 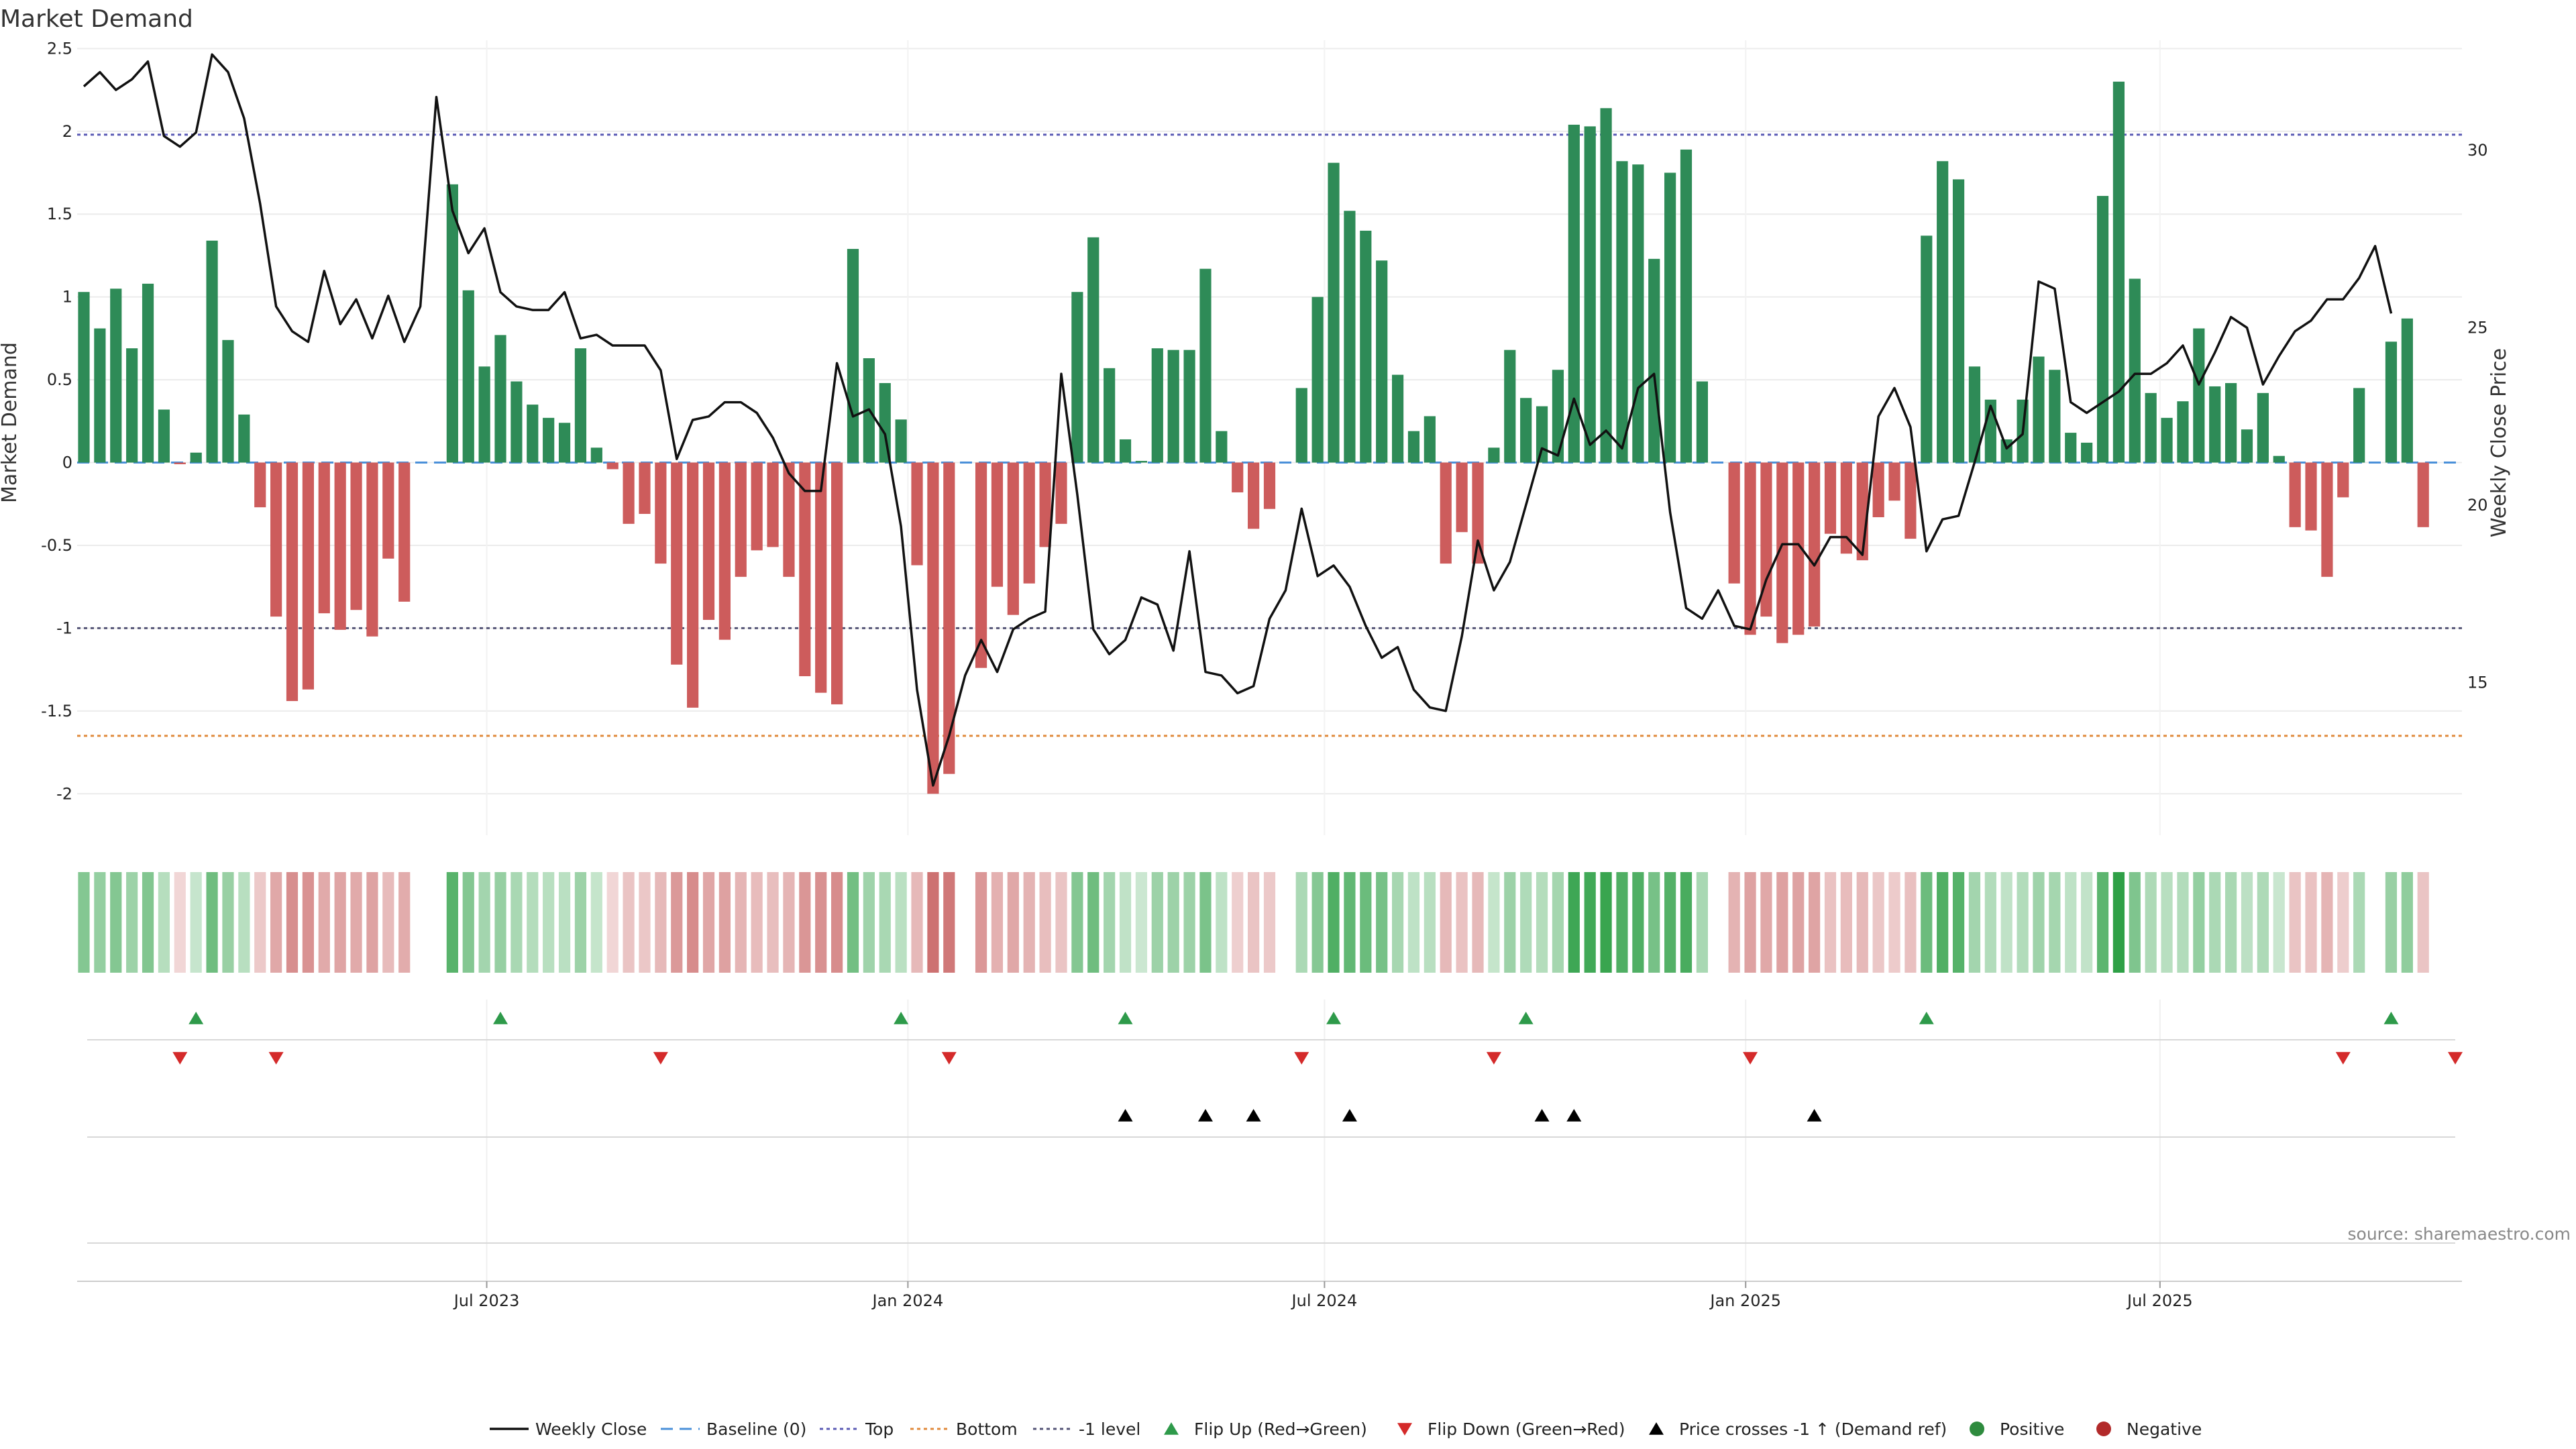 What do you see at coordinates (96, 19) in the screenshot?
I see `chart-title: Market Demand` at bounding box center [96, 19].